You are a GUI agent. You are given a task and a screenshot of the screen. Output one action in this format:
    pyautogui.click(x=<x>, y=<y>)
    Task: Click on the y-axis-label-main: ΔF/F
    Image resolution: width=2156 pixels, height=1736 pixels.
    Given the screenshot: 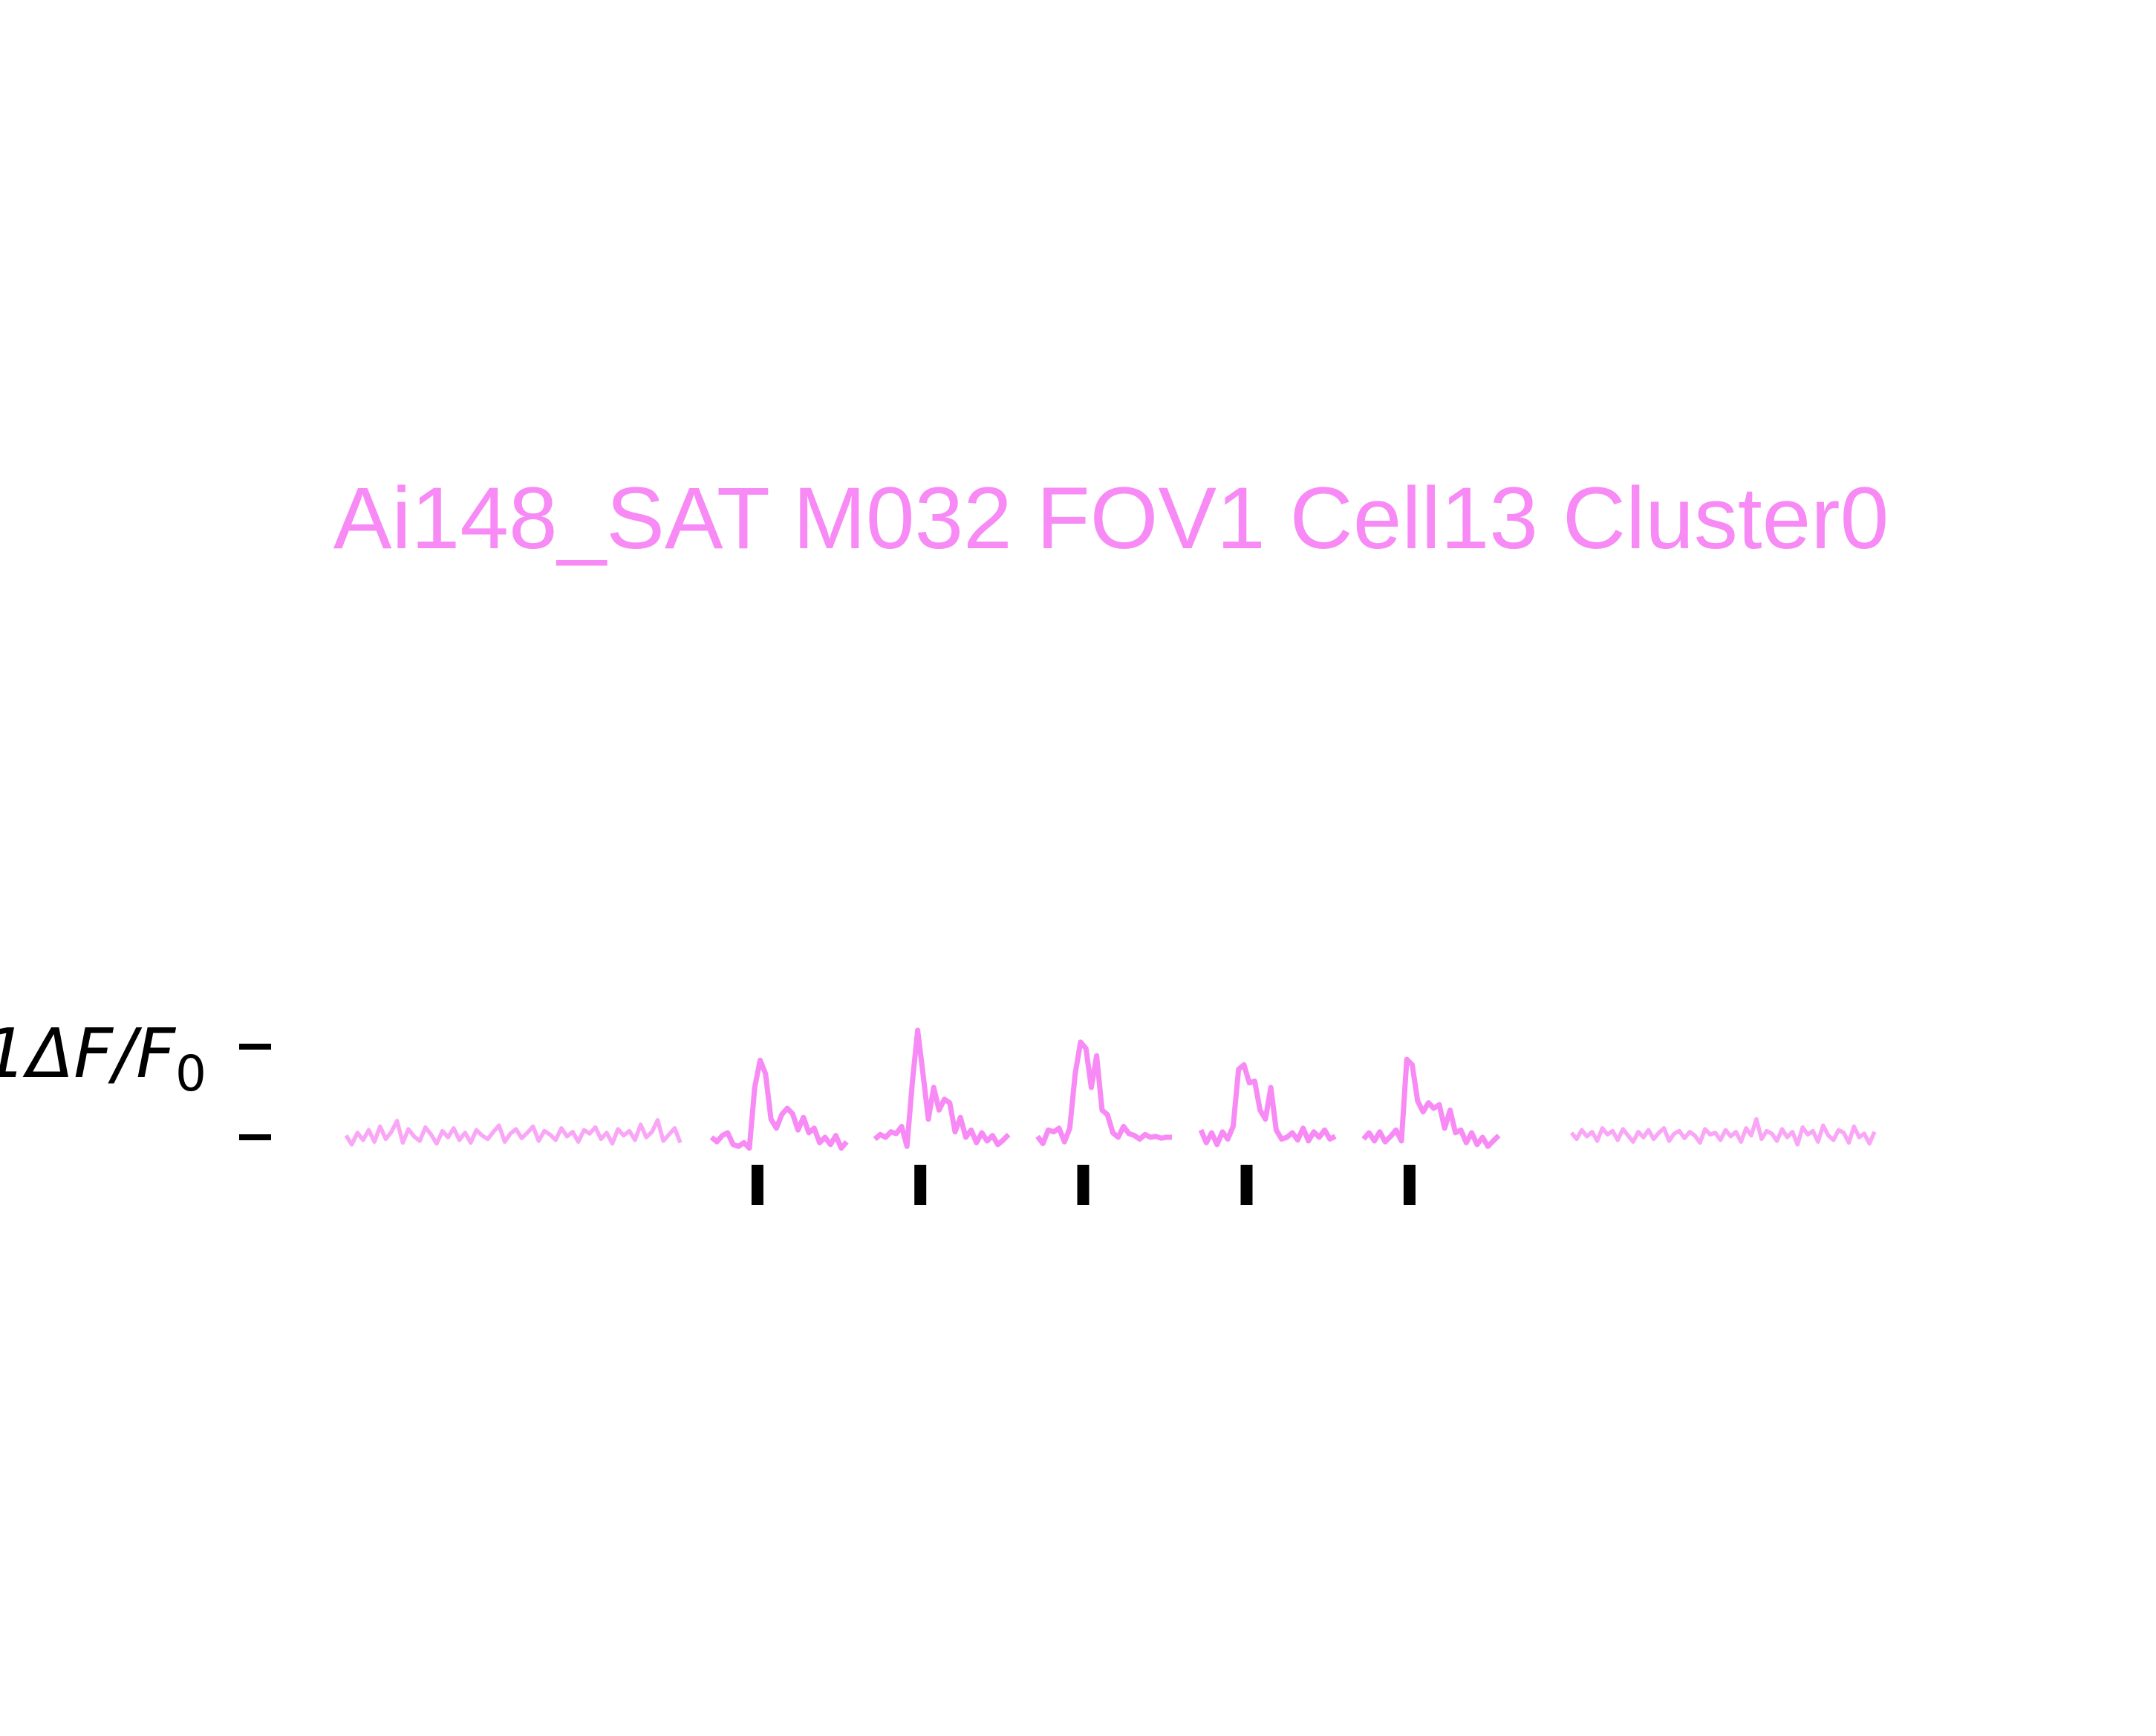 What is the action you would take?
    pyautogui.click(x=99, y=1053)
    